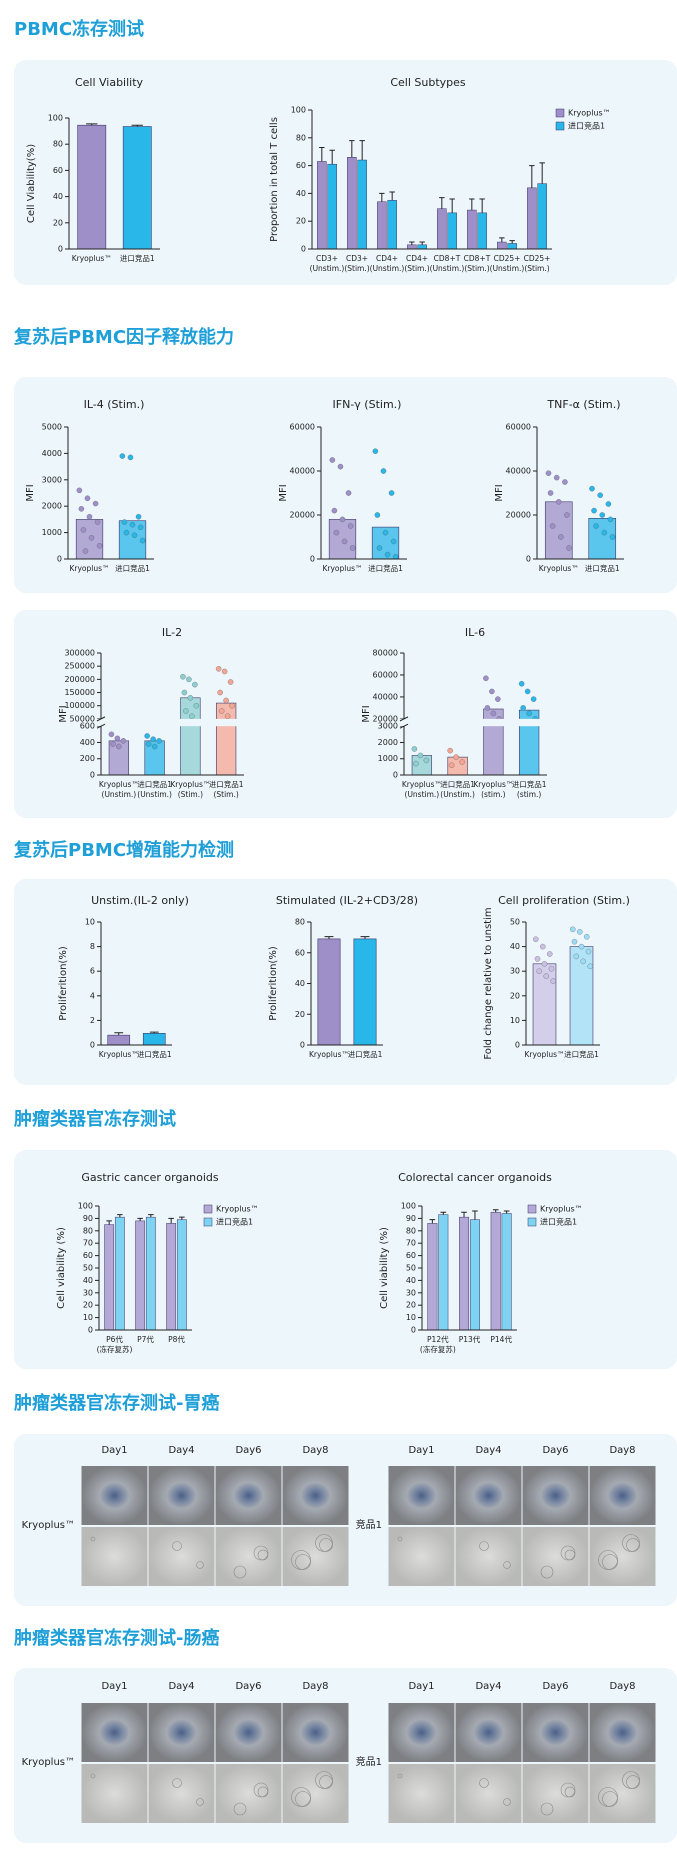 Image resolution: width=677 pixels, height=1860 pixels. Describe the element at coordinates (561, 1209) in the screenshot. I see `legend-label: Kryoplus™` at that location.